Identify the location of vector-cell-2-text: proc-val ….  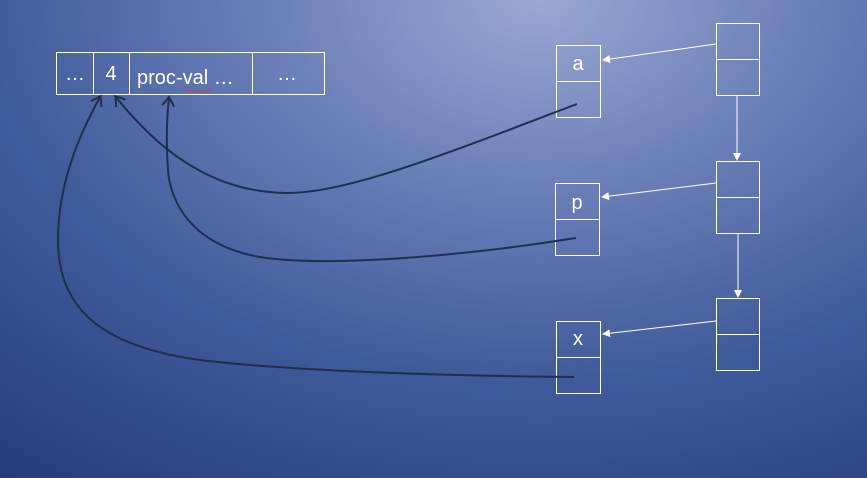
(185, 78).